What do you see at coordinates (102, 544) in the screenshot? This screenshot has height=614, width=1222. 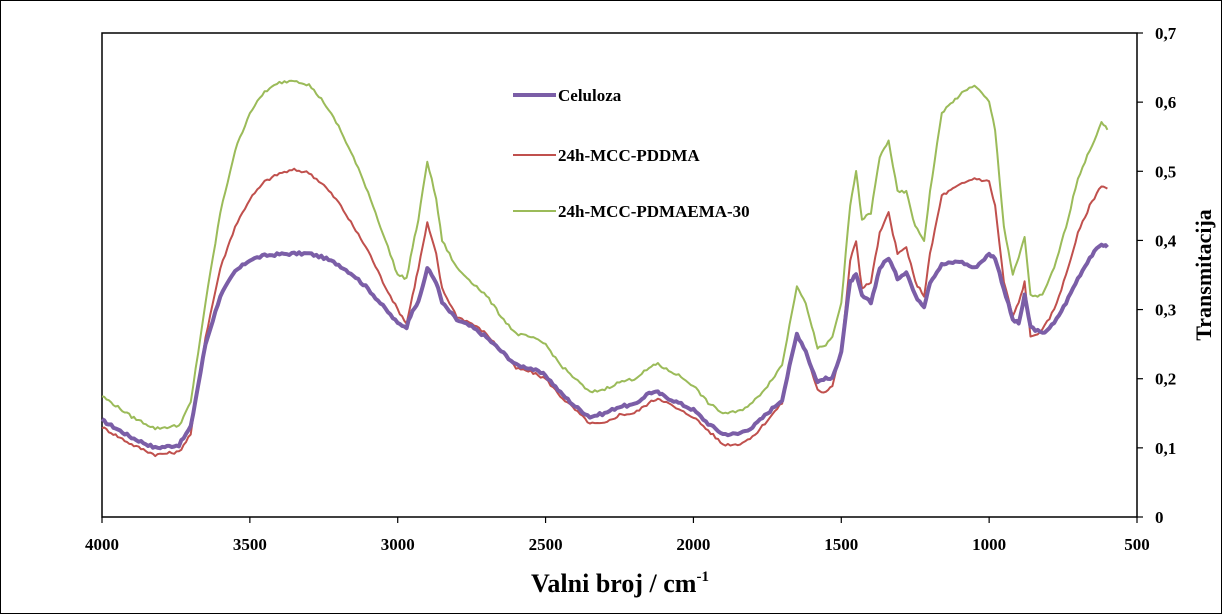 I see `x-tick-label: 4000` at bounding box center [102, 544].